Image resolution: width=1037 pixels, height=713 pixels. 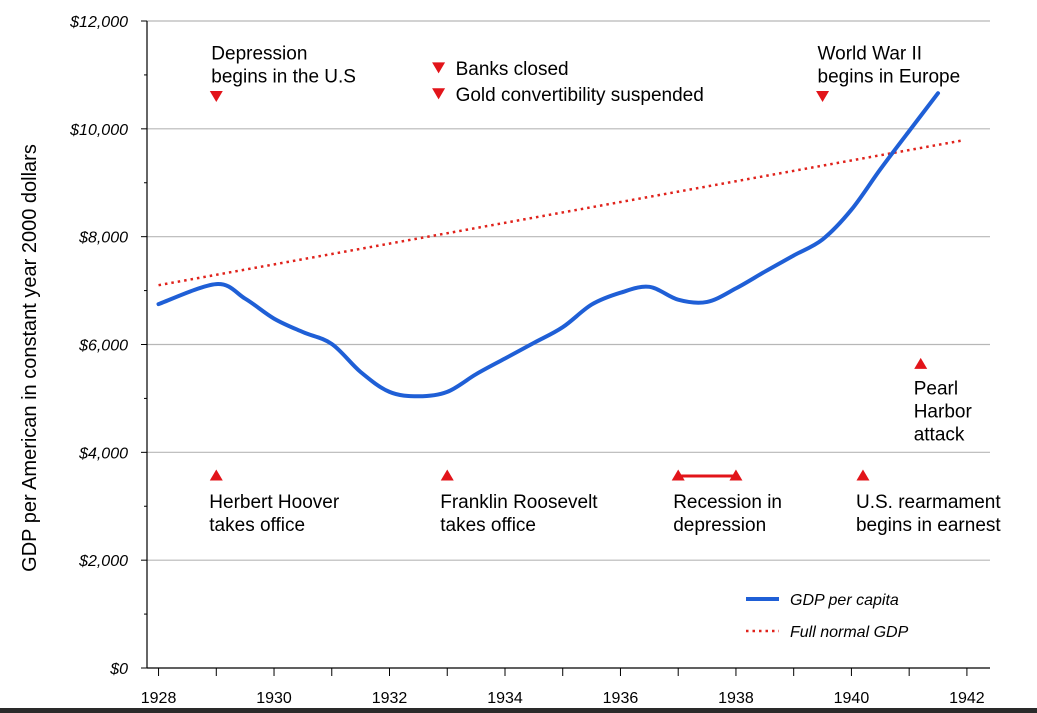 I want to click on bottom-edge-bar, so click(x=518, y=710).